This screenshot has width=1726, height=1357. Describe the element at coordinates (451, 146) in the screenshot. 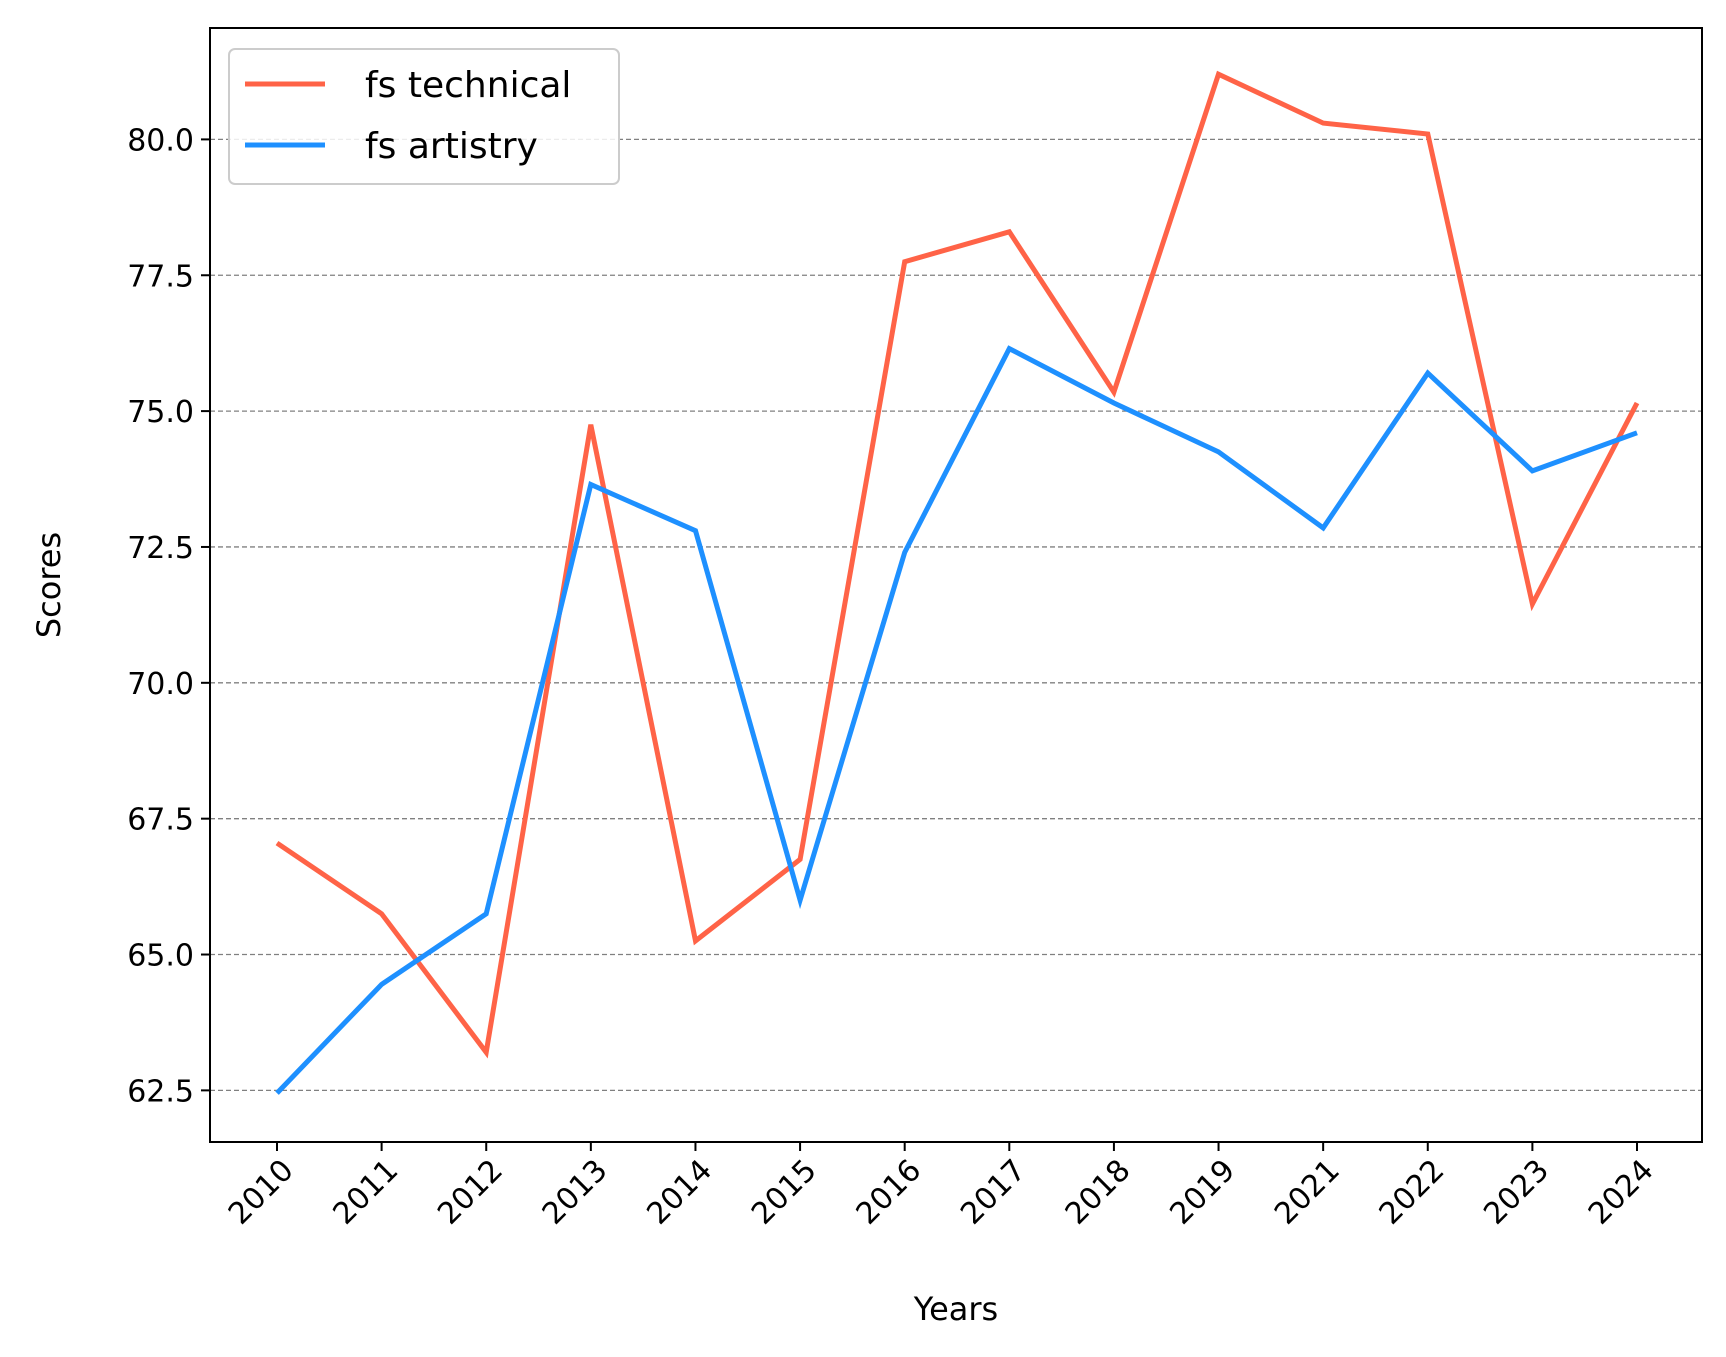

I see `legend-label-fs-artistry: fs artistry` at that location.